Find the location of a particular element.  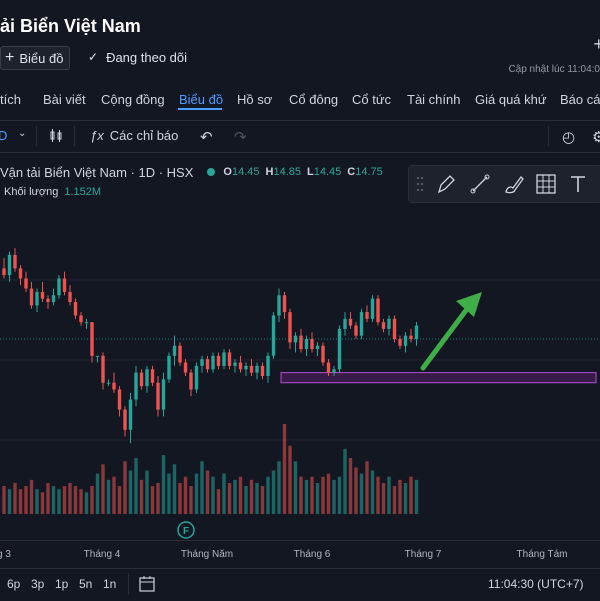

fx-icon: ƒx is located at coordinates (97, 135).